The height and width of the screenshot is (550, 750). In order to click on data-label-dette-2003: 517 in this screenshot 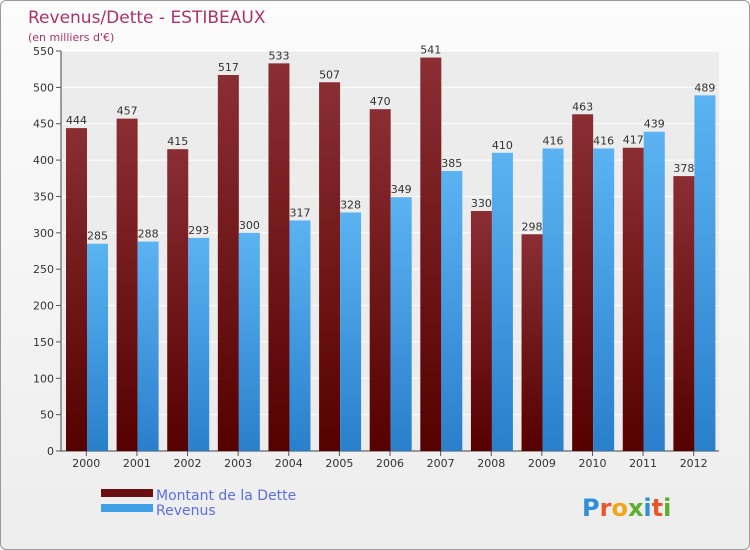, I will do `click(228, 67)`.